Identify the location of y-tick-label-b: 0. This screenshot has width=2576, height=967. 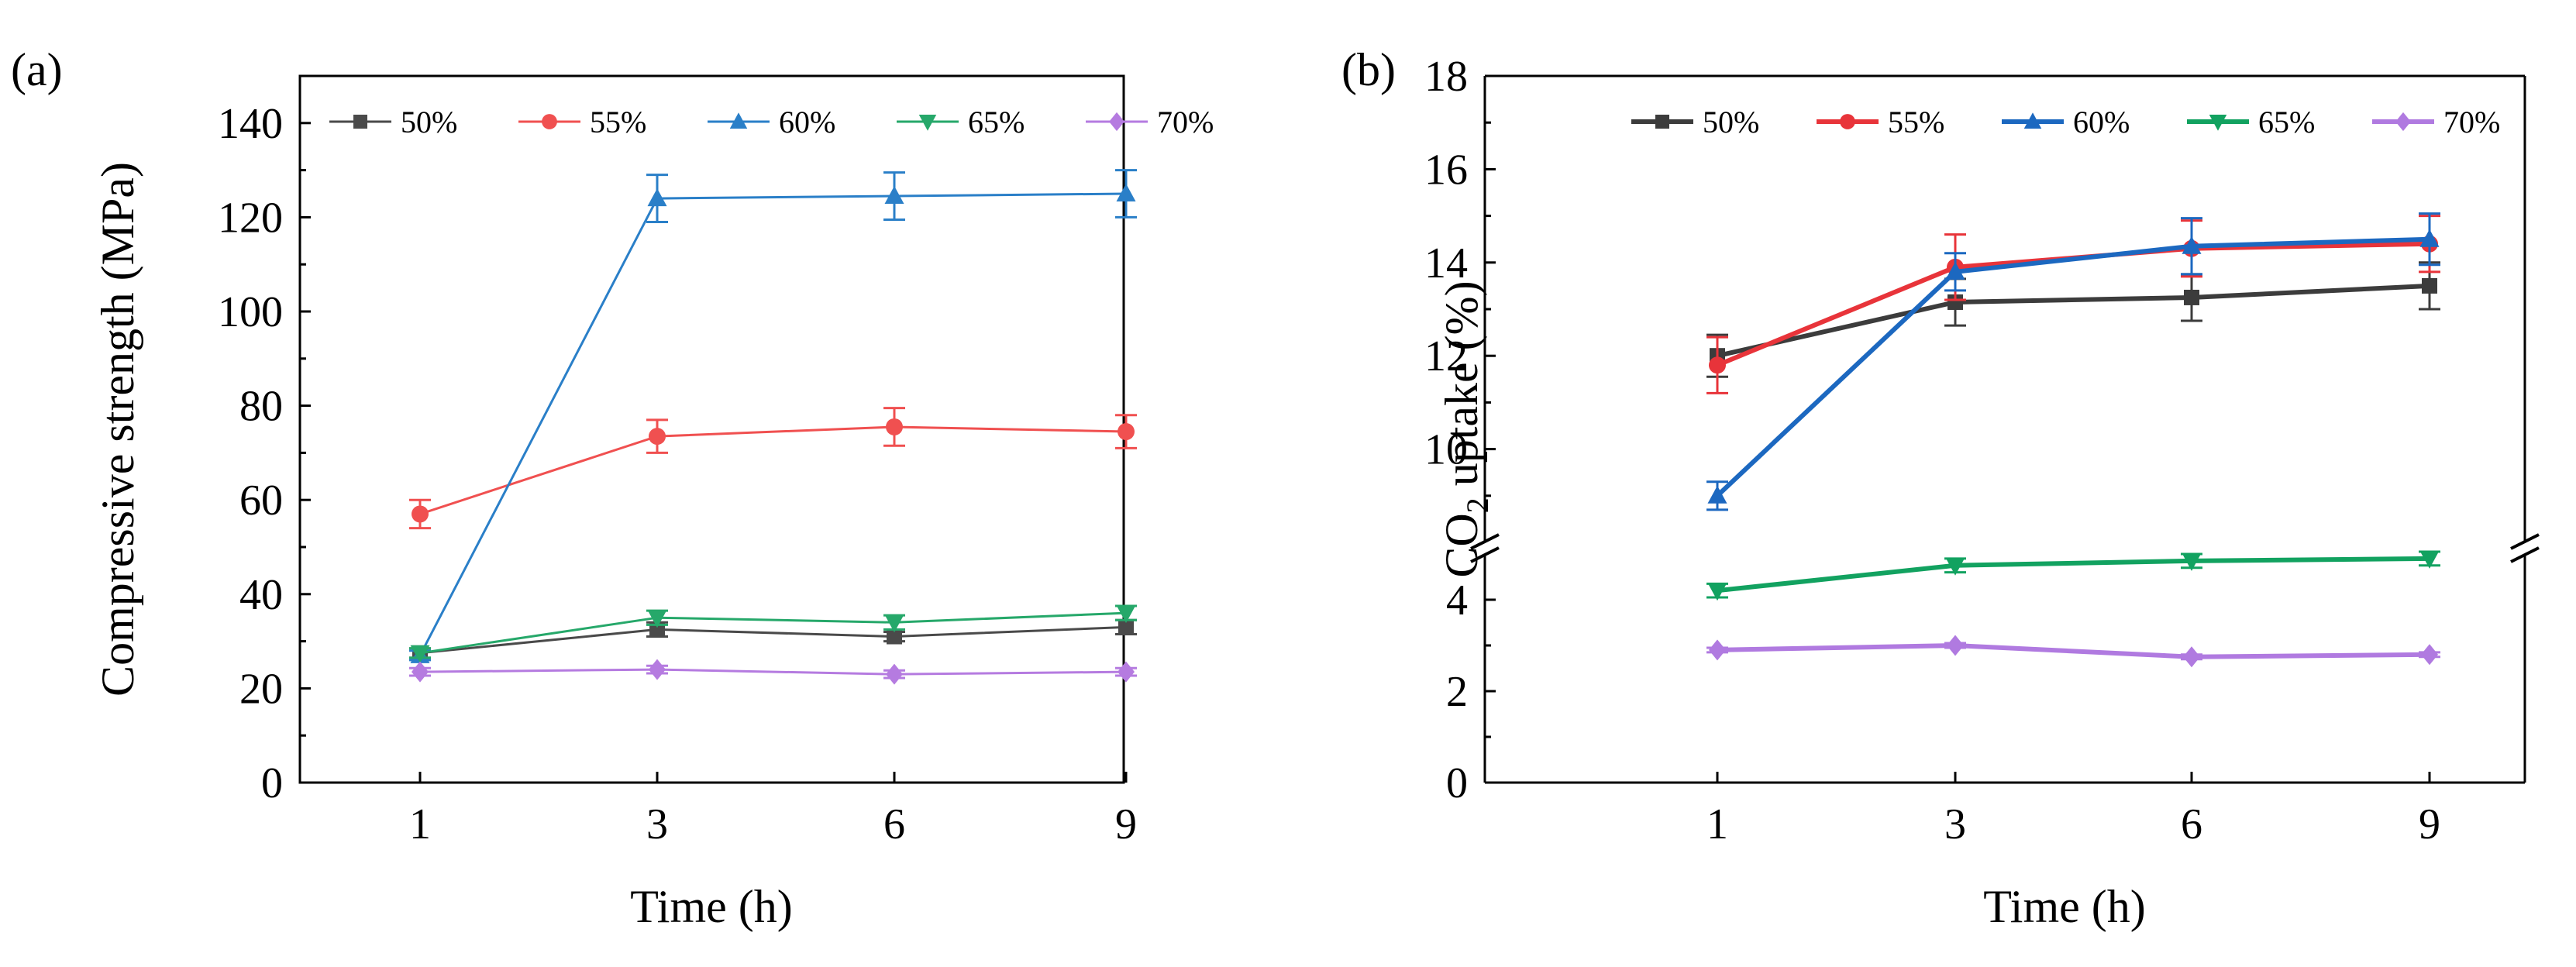
(1457, 783).